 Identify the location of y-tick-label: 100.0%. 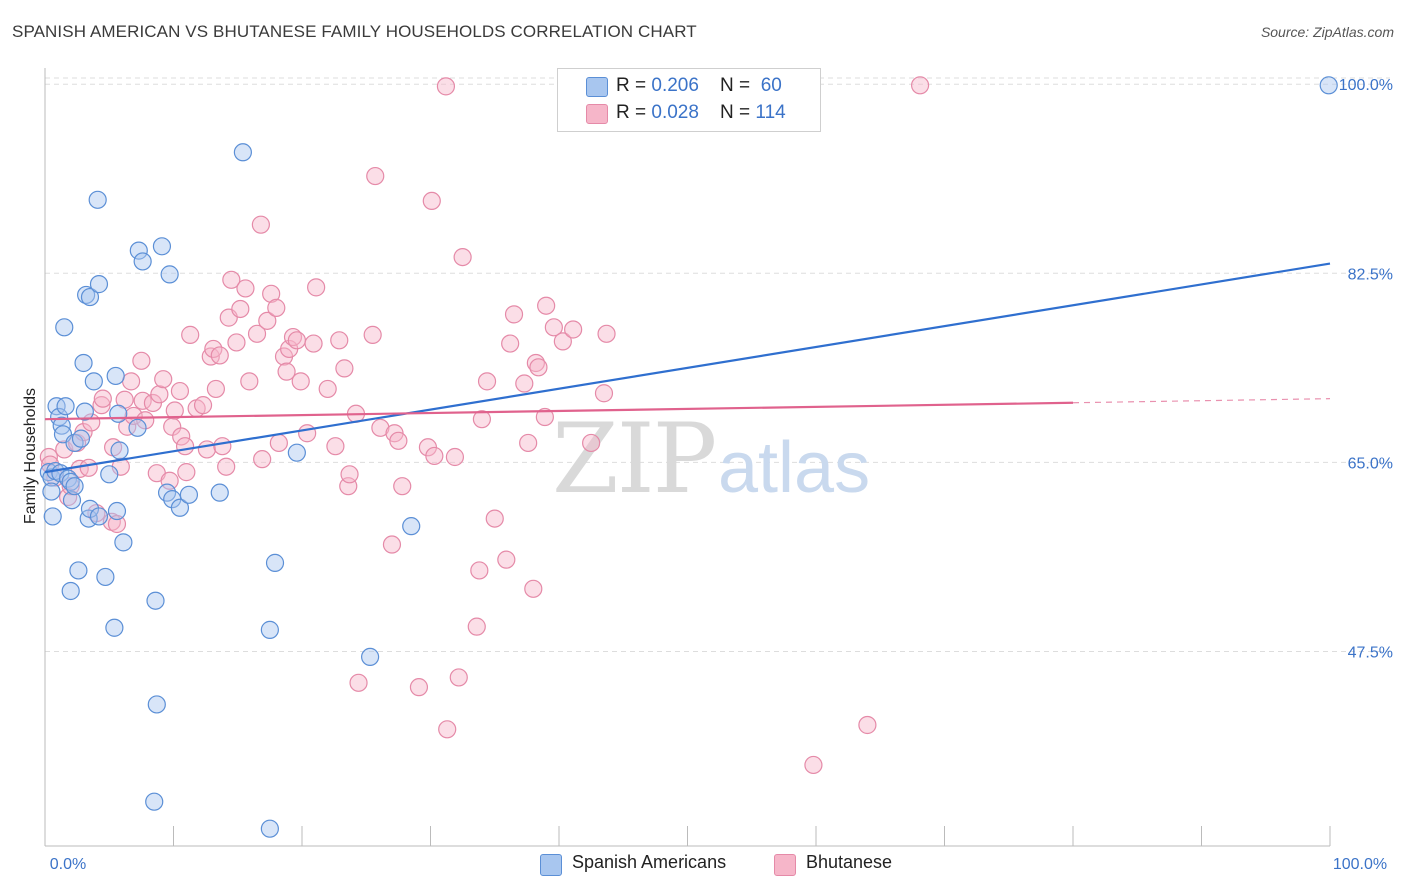
(1366, 85).